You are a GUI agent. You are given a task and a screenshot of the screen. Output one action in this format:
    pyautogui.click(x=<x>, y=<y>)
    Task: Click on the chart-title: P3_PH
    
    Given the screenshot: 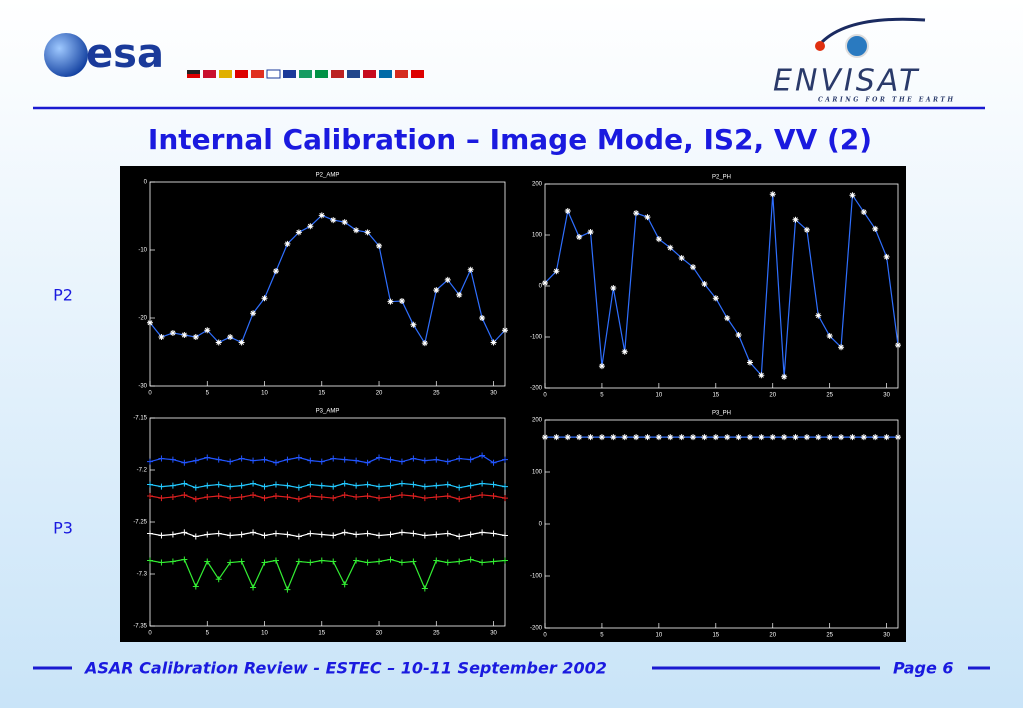 What is the action you would take?
    pyautogui.click(x=721, y=414)
    